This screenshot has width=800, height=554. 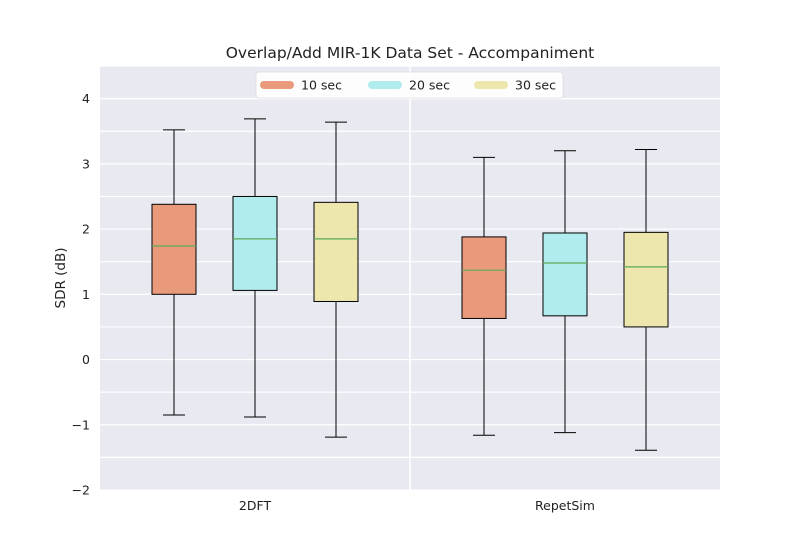 I want to click on y-tick-label: 2, so click(x=86, y=229).